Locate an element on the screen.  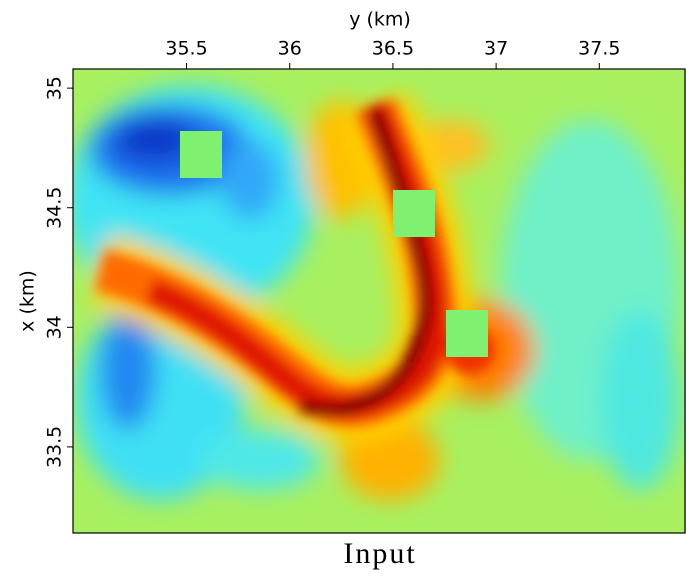
y-tick-label: 34 is located at coordinates (55, 327).